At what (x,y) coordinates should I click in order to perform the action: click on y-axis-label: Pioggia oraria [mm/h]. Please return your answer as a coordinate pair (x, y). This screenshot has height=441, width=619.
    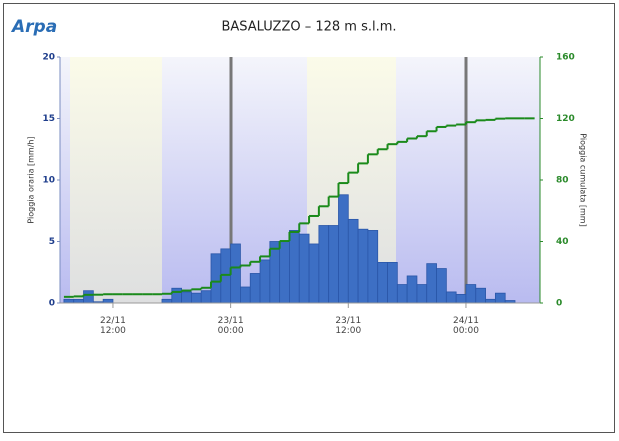
    Looking at the image, I should click on (31, 179).